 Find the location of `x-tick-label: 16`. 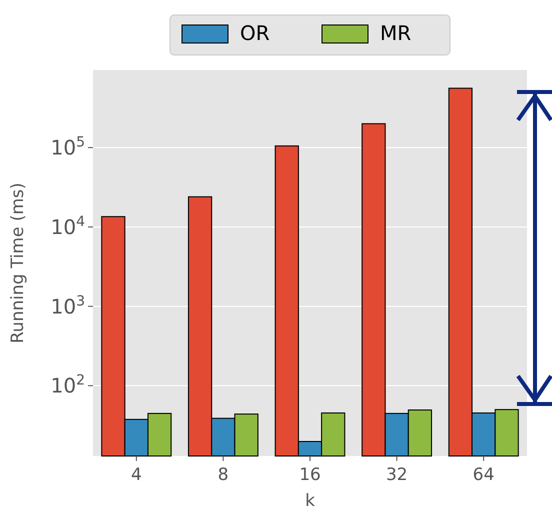

x-tick-label: 16 is located at coordinates (310, 475).